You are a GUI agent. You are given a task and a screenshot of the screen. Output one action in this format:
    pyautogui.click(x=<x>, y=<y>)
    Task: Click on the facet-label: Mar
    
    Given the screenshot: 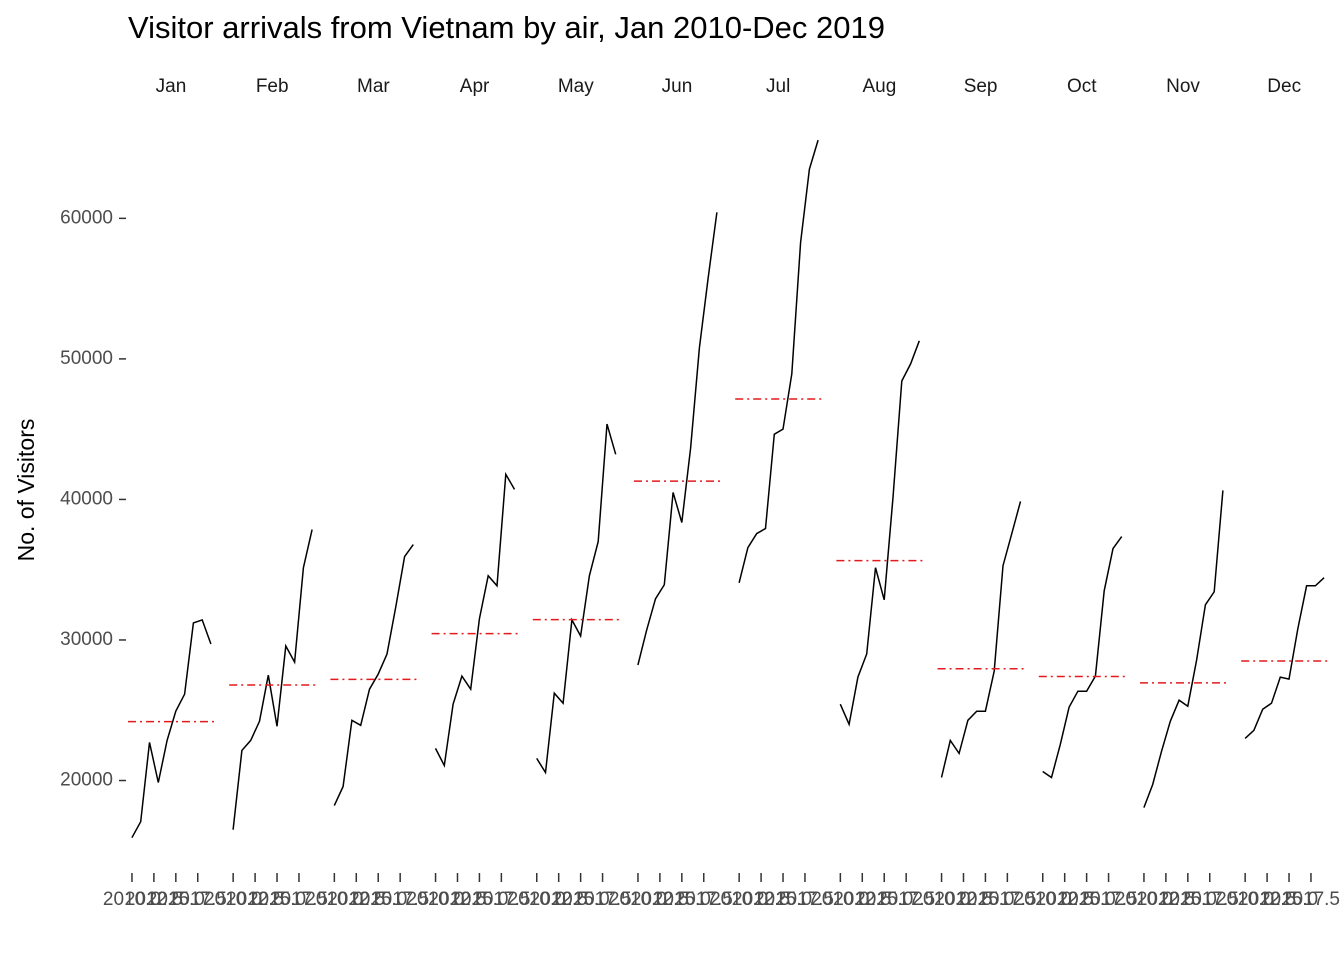 What is the action you would take?
    pyautogui.click(x=373, y=86)
    